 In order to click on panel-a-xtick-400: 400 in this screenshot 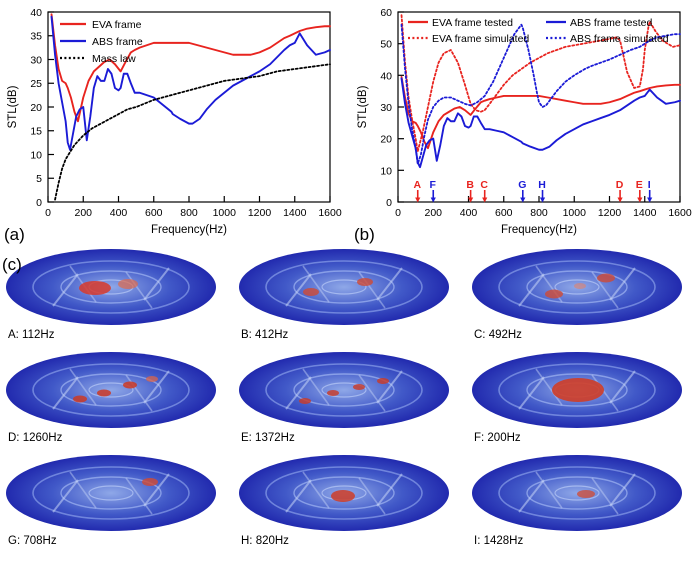, I will do `click(119, 213)`.